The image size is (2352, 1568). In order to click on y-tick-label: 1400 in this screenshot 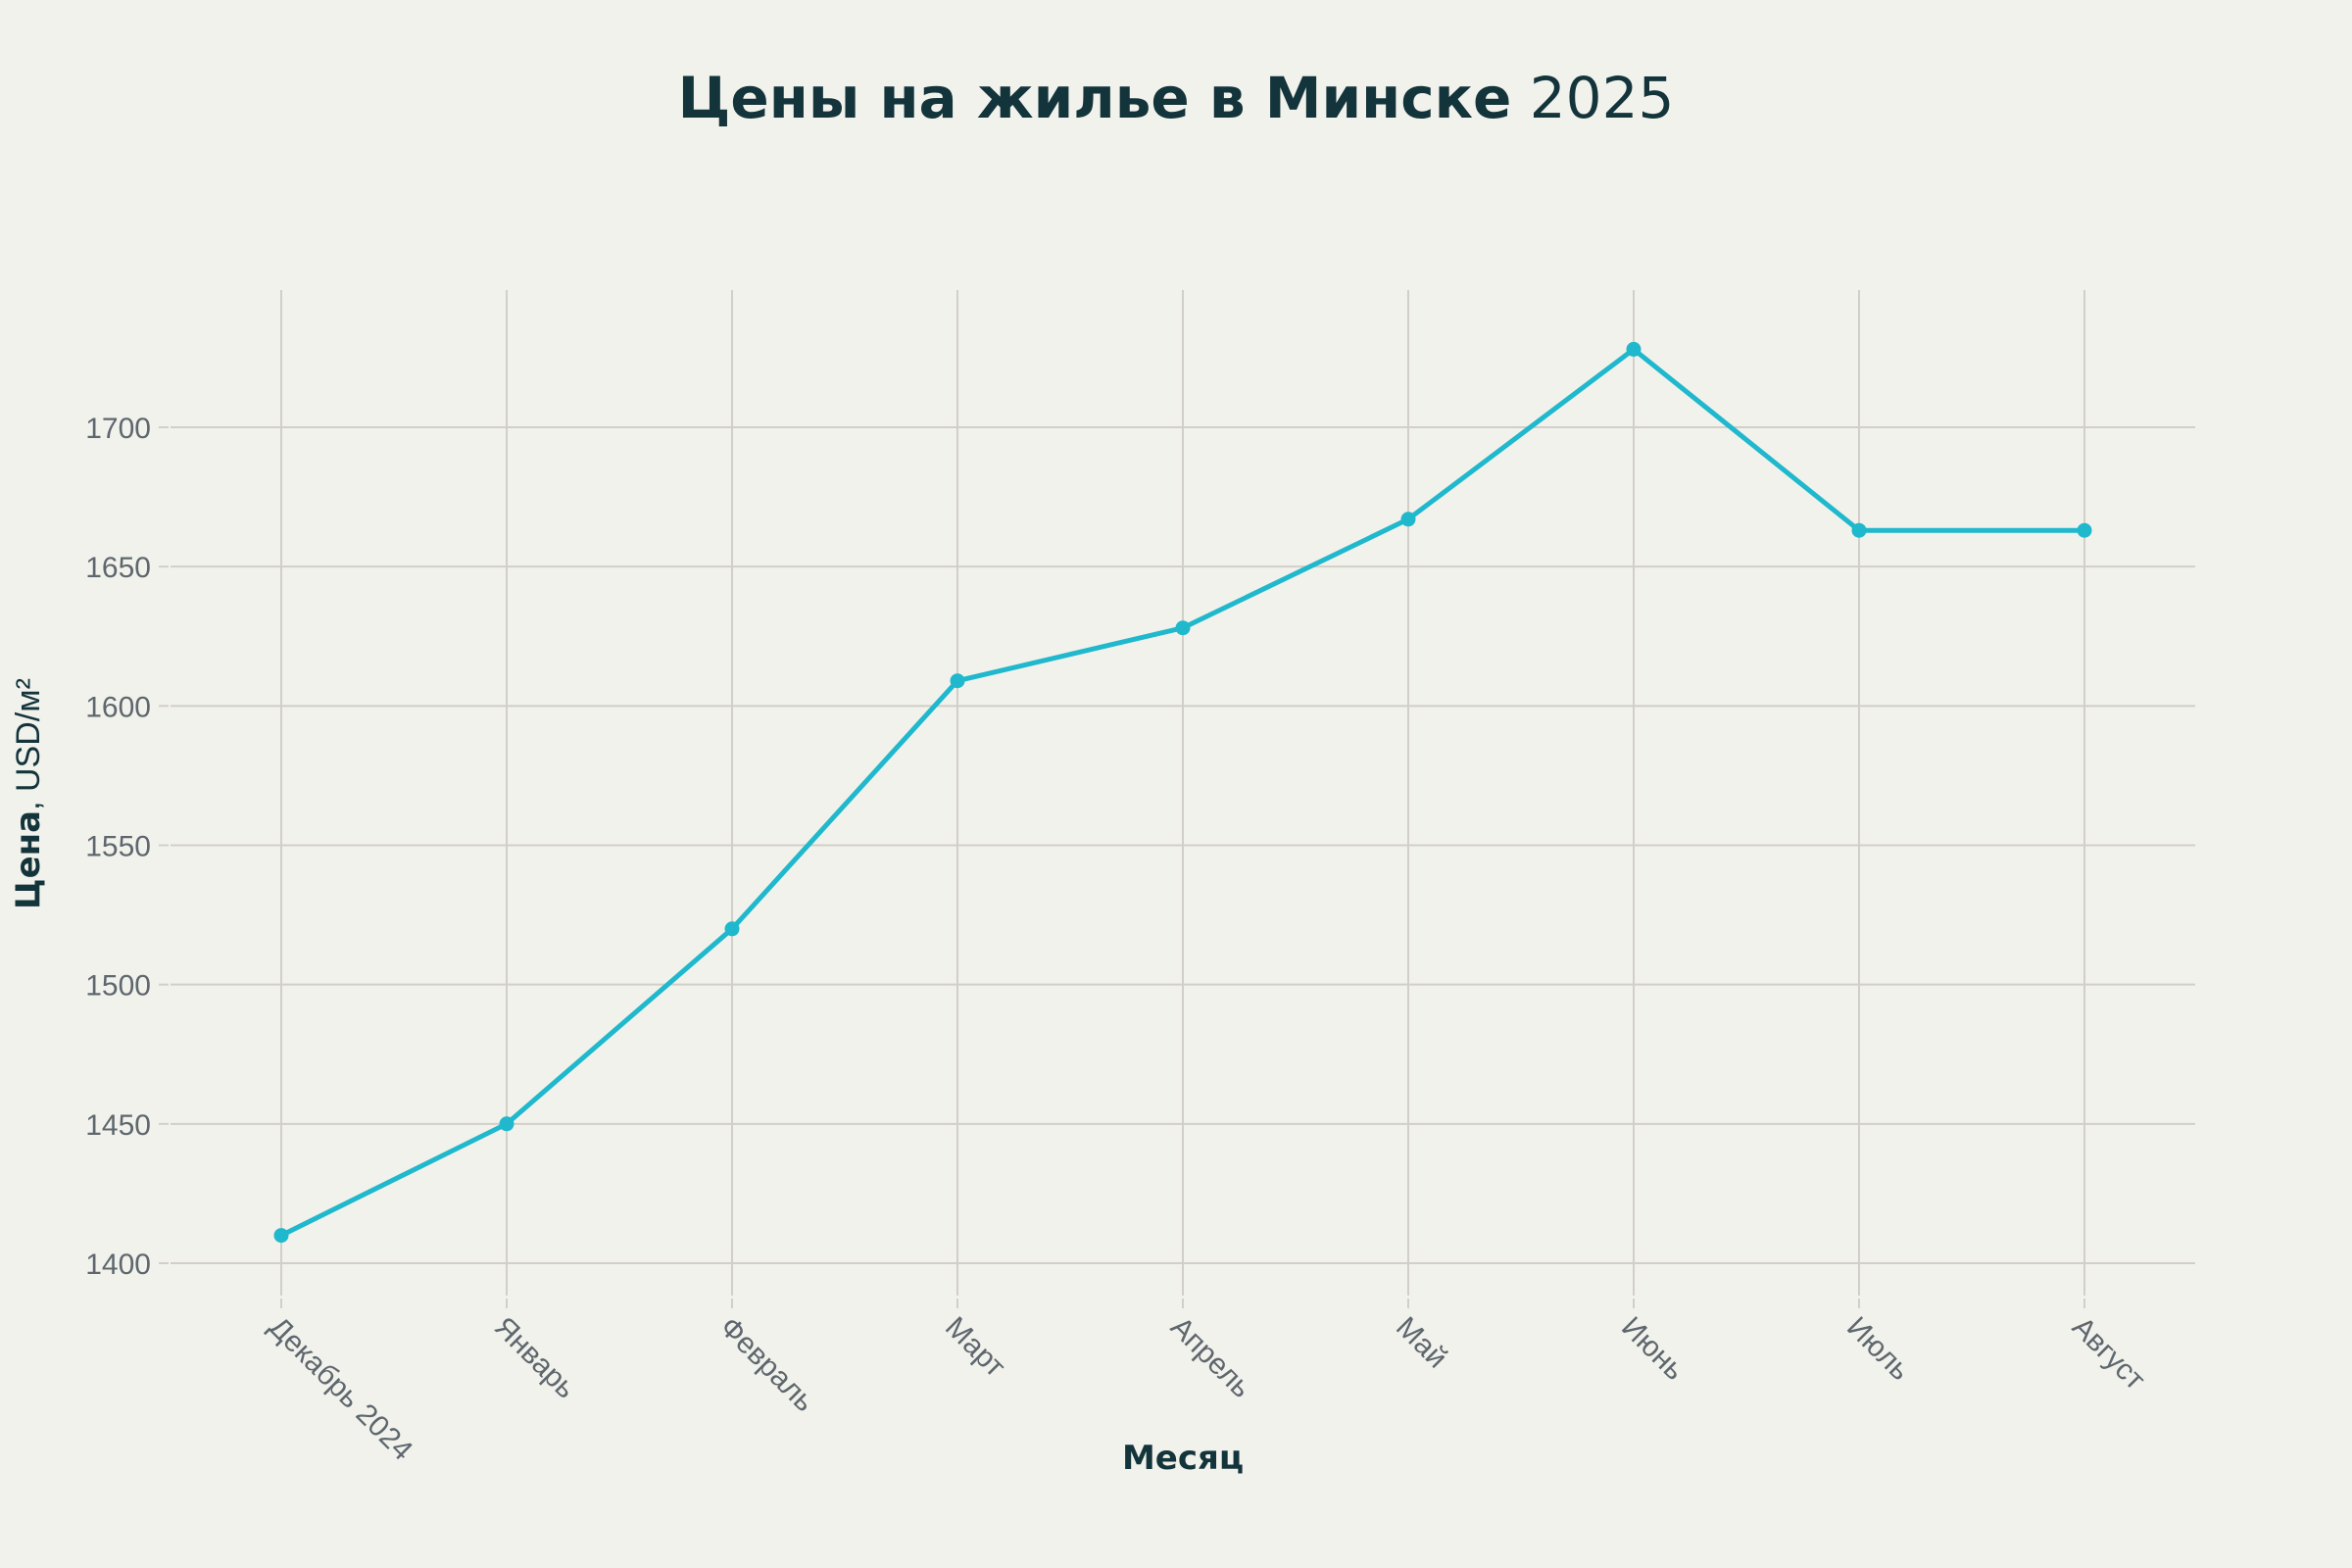, I will do `click(118, 1265)`.